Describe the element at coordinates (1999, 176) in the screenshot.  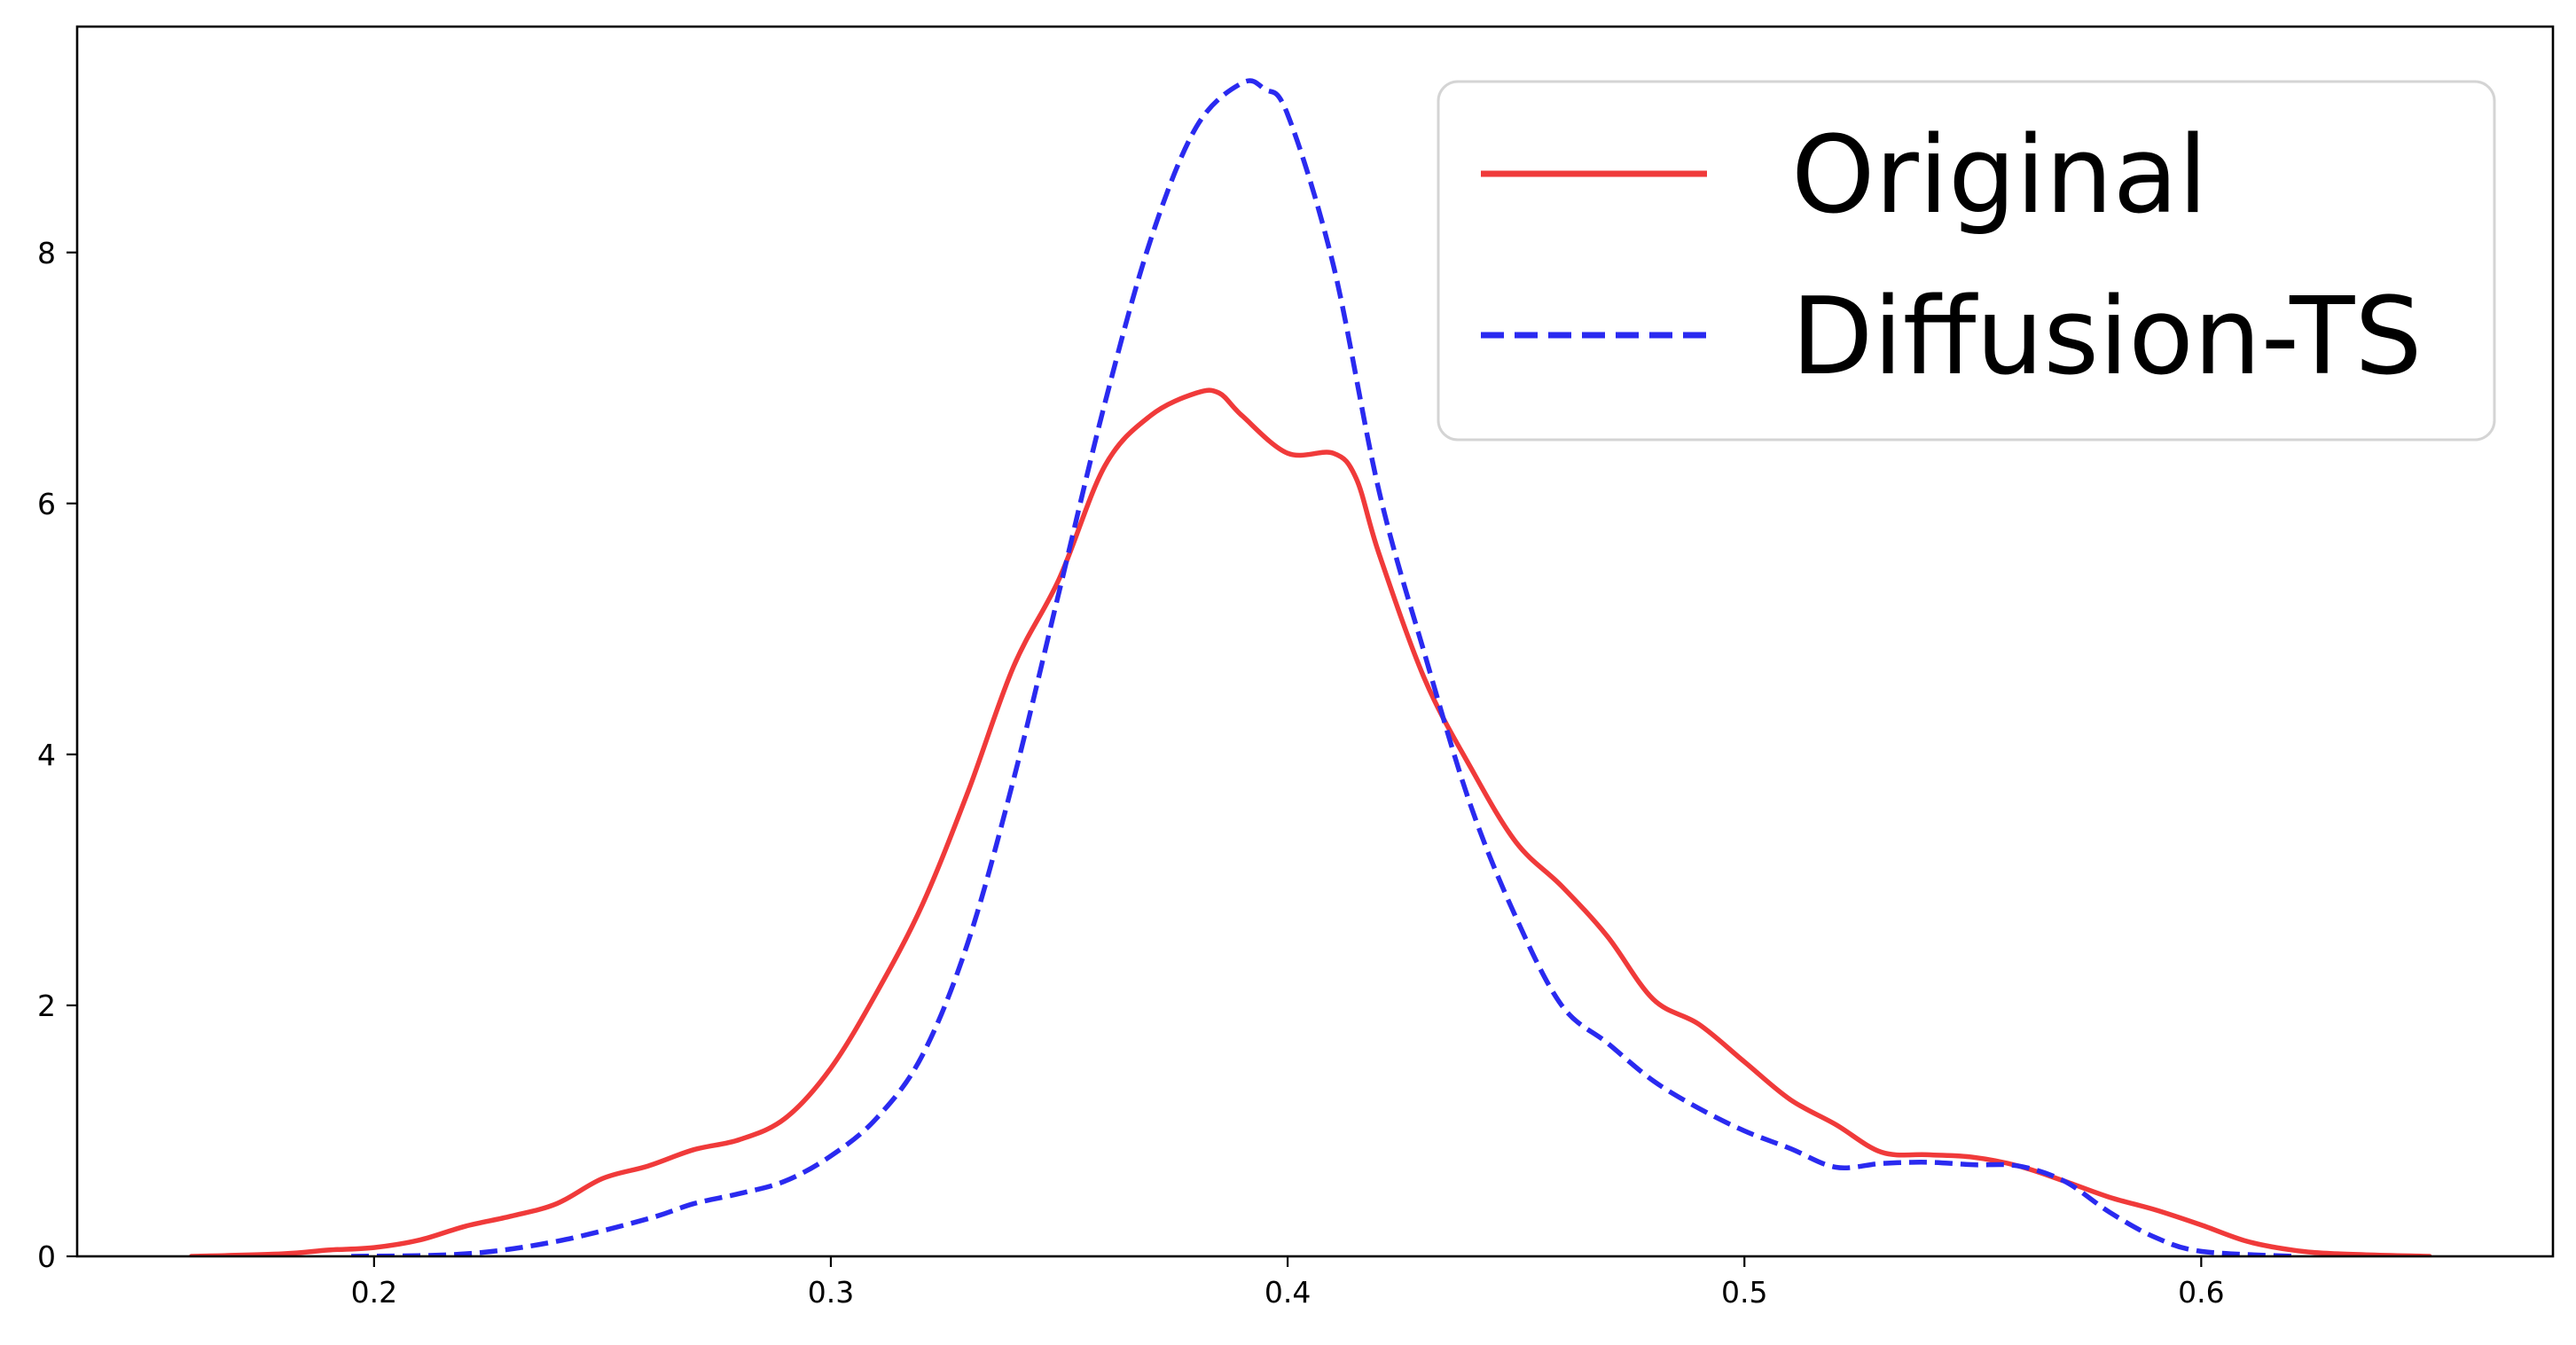
I see `legend-label: Original` at that location.